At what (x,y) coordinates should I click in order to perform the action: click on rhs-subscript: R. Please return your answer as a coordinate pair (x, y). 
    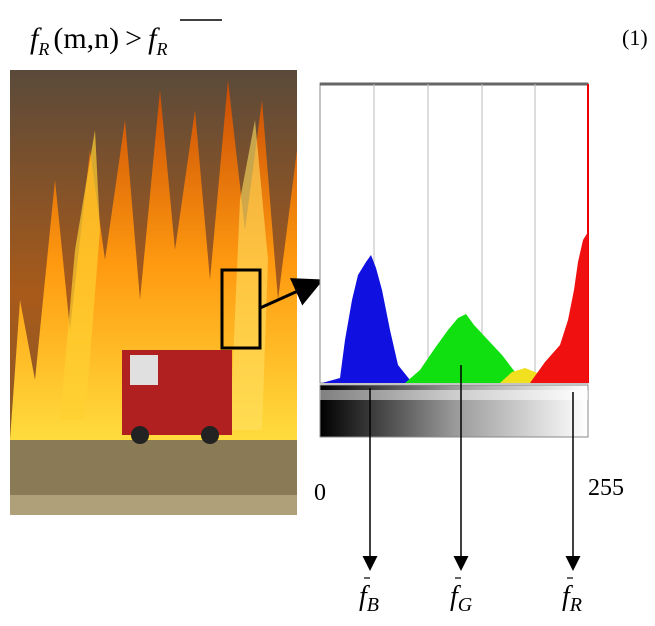
    Looking at the image, I should click on (161, 49).